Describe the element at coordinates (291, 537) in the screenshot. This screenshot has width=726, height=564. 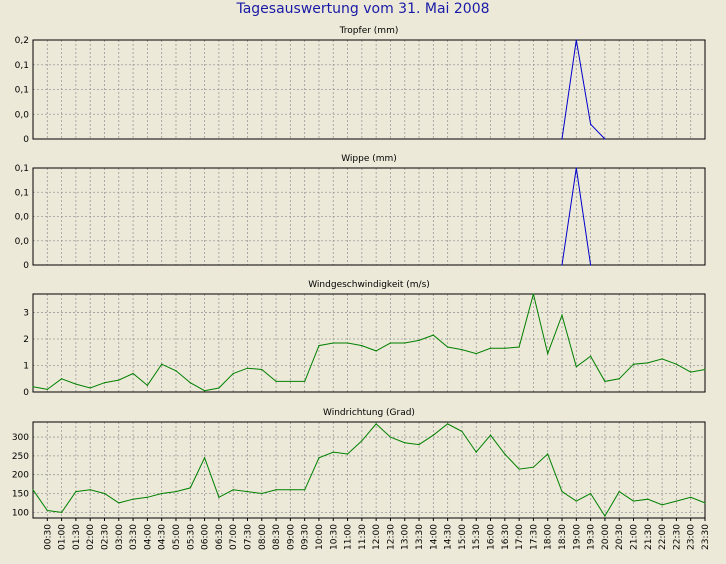
I see `x-tick-label: 09:00` at that location.